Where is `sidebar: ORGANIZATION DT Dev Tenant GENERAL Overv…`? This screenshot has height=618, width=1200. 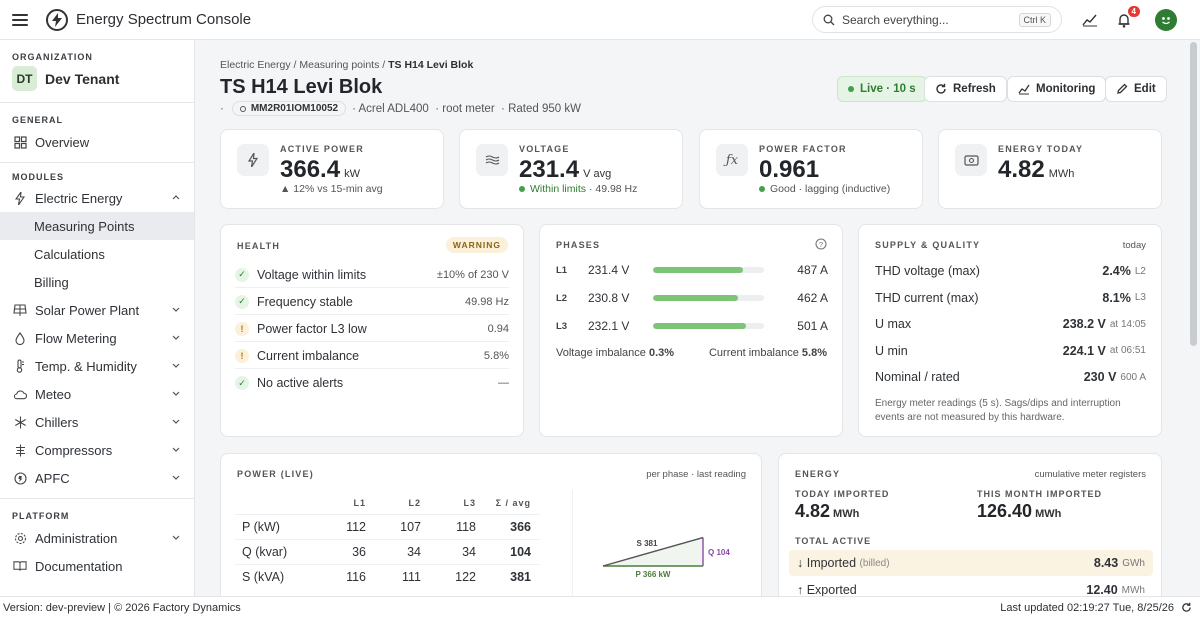
sidebar: ORGANIZATION DT Dev Tenant GENERAL Overv… is located at coordinates (97, 318).